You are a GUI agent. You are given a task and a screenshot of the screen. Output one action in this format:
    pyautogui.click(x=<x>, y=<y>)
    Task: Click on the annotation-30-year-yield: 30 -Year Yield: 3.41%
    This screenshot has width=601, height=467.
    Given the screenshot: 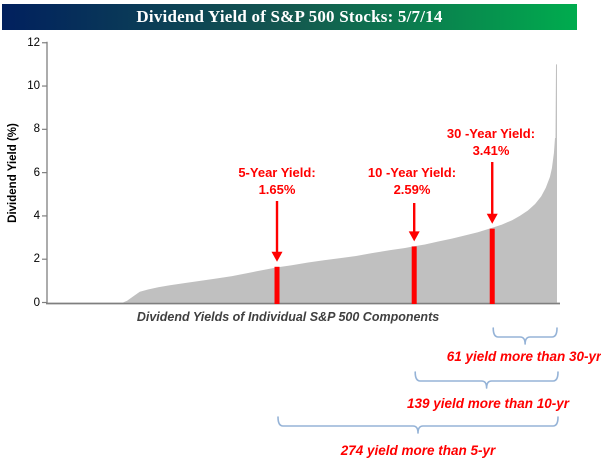 What is the action you would take?
    pyautogui.click(x=491, y=142)
    